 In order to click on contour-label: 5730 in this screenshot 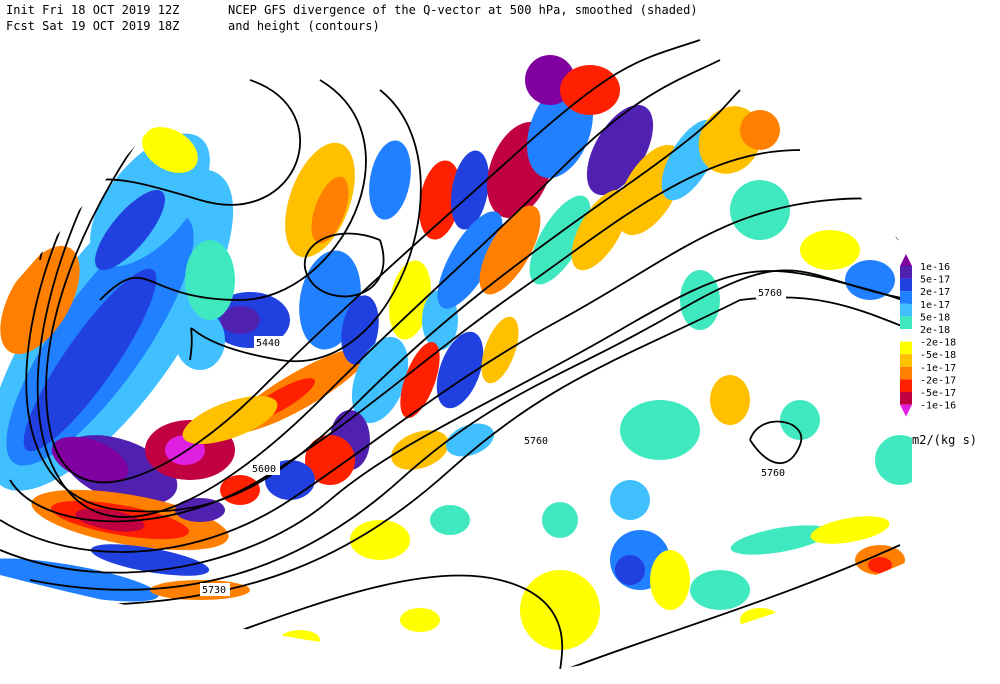, I will do `click(214, 590)`.